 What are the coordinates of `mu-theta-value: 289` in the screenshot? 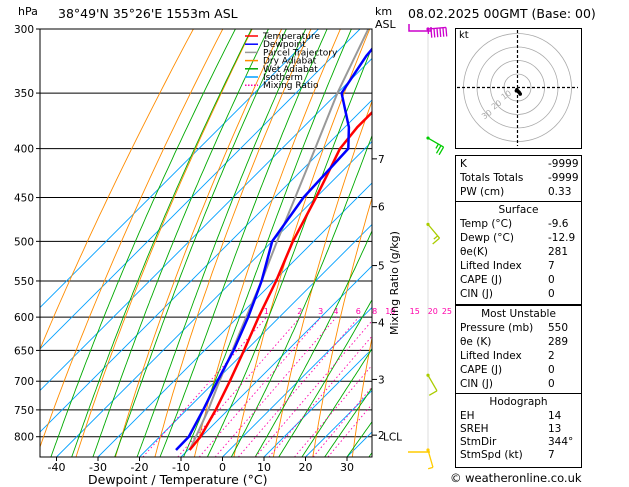 It's located at (558, 342).